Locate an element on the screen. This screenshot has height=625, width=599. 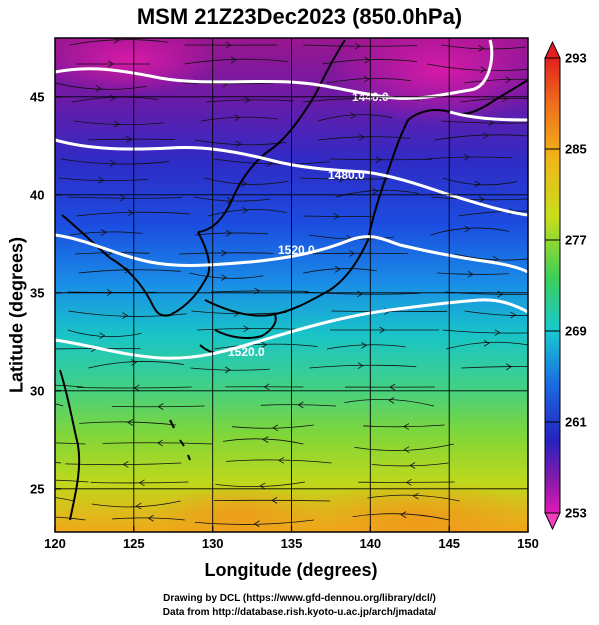
contour-label-1520: 1520.0 is located at coordinates (296, 250).